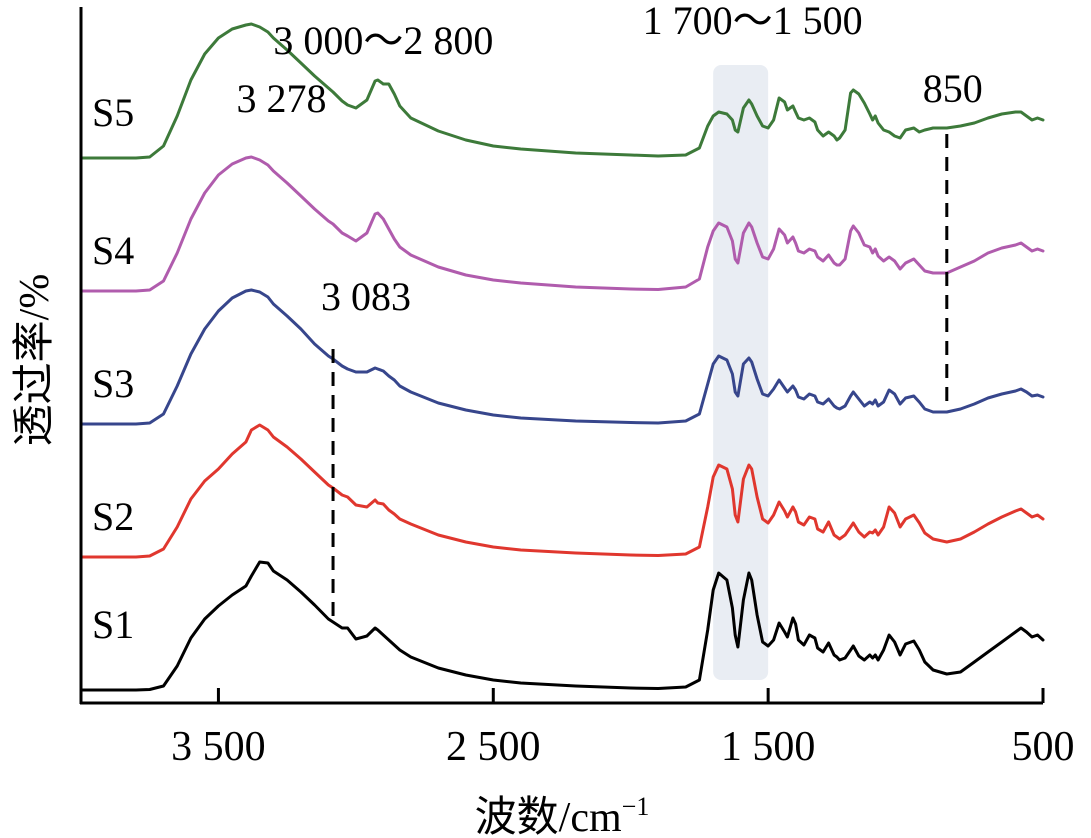 The image size is (1091, 838). I want to click on annotation-3000-2800: 3 000～2 800, so click(383, 40).